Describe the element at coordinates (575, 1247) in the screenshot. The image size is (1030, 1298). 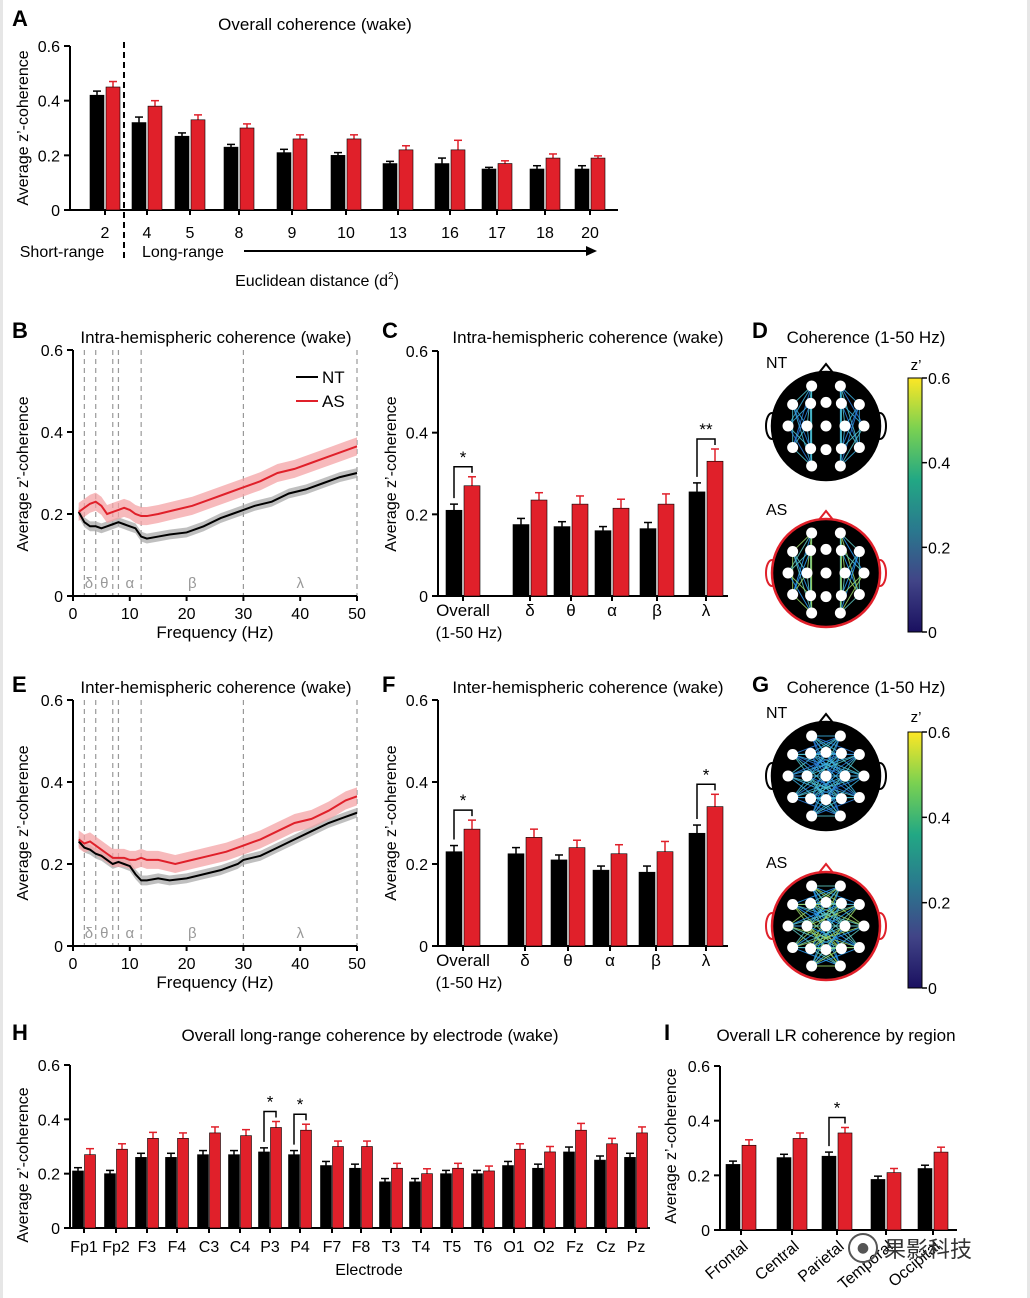
I see `x-tick-label: Fz` at that location.